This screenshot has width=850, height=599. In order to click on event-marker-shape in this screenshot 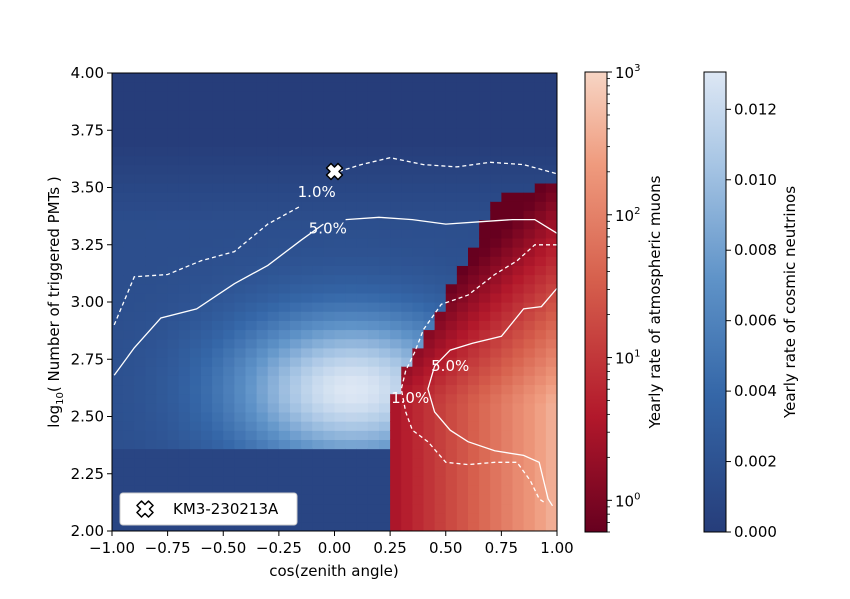, I will do `click(334, 171)`.